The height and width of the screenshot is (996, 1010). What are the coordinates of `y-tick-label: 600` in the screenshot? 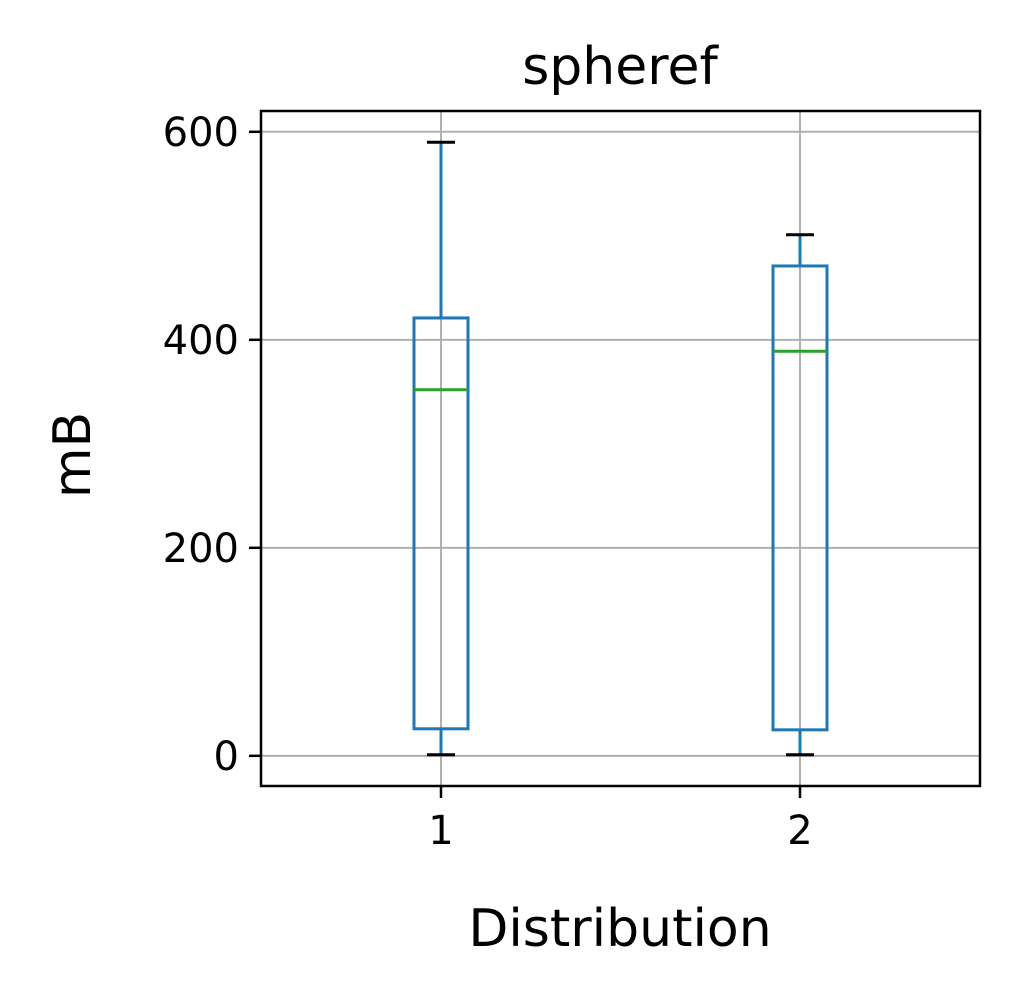 It's located at (201, 133).